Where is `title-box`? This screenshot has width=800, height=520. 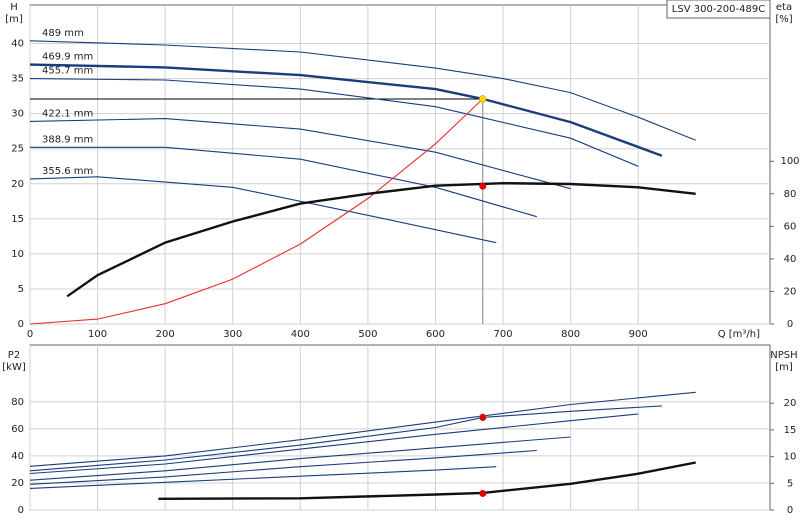
title-box is located at coordinates (718, 9).